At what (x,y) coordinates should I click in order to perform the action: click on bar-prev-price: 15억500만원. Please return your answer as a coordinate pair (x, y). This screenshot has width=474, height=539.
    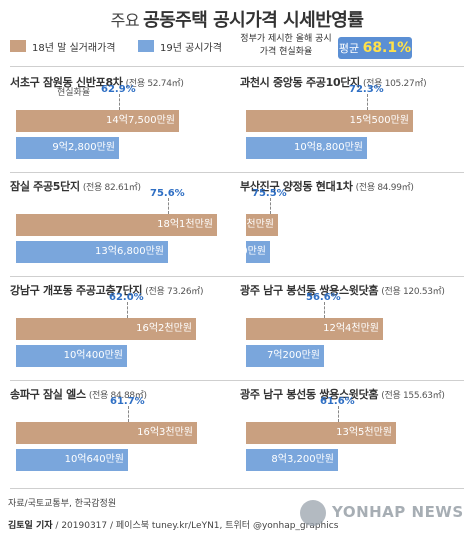
    Looking at the image, I should click on (329, 121).